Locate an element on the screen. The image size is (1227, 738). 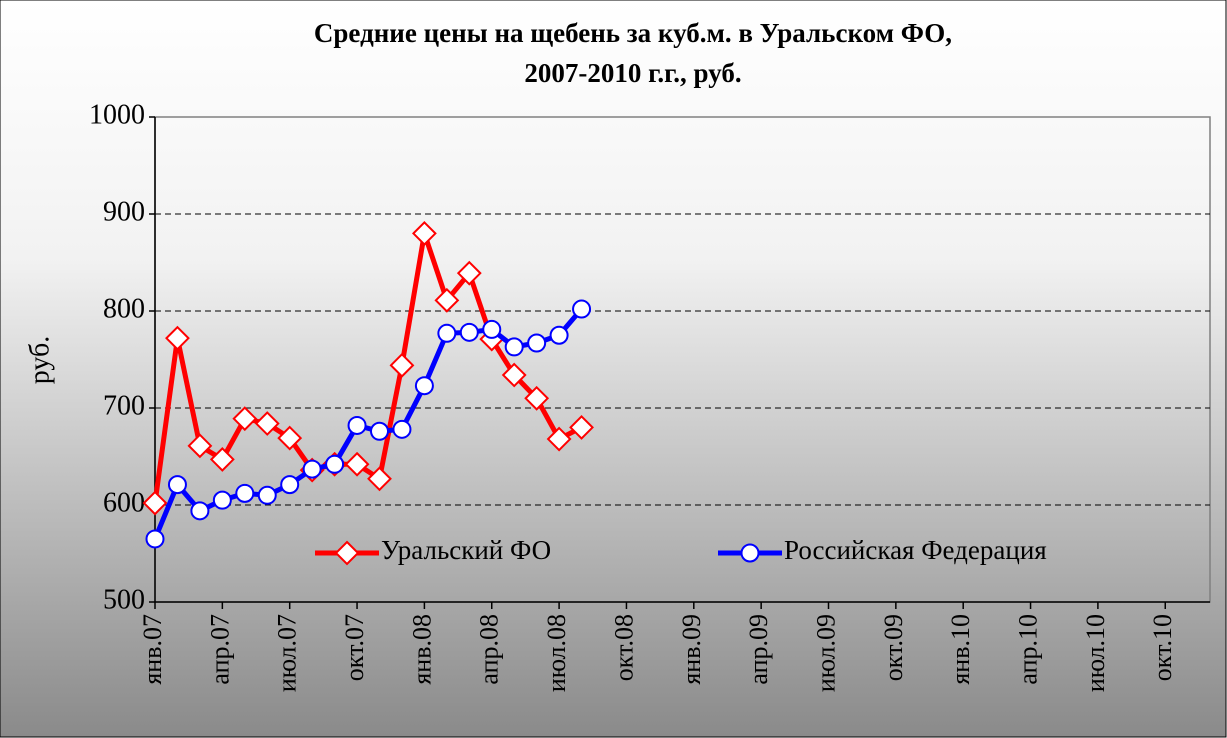
y-tick-label: 1000 is located at coordinates (117, 114).